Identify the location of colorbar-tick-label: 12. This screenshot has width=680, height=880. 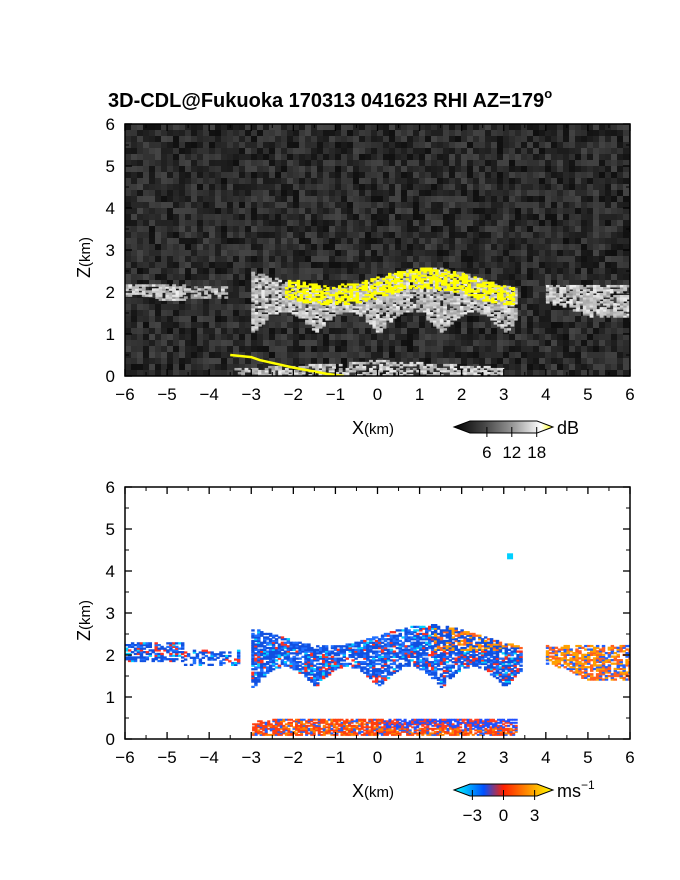
(511, 452).